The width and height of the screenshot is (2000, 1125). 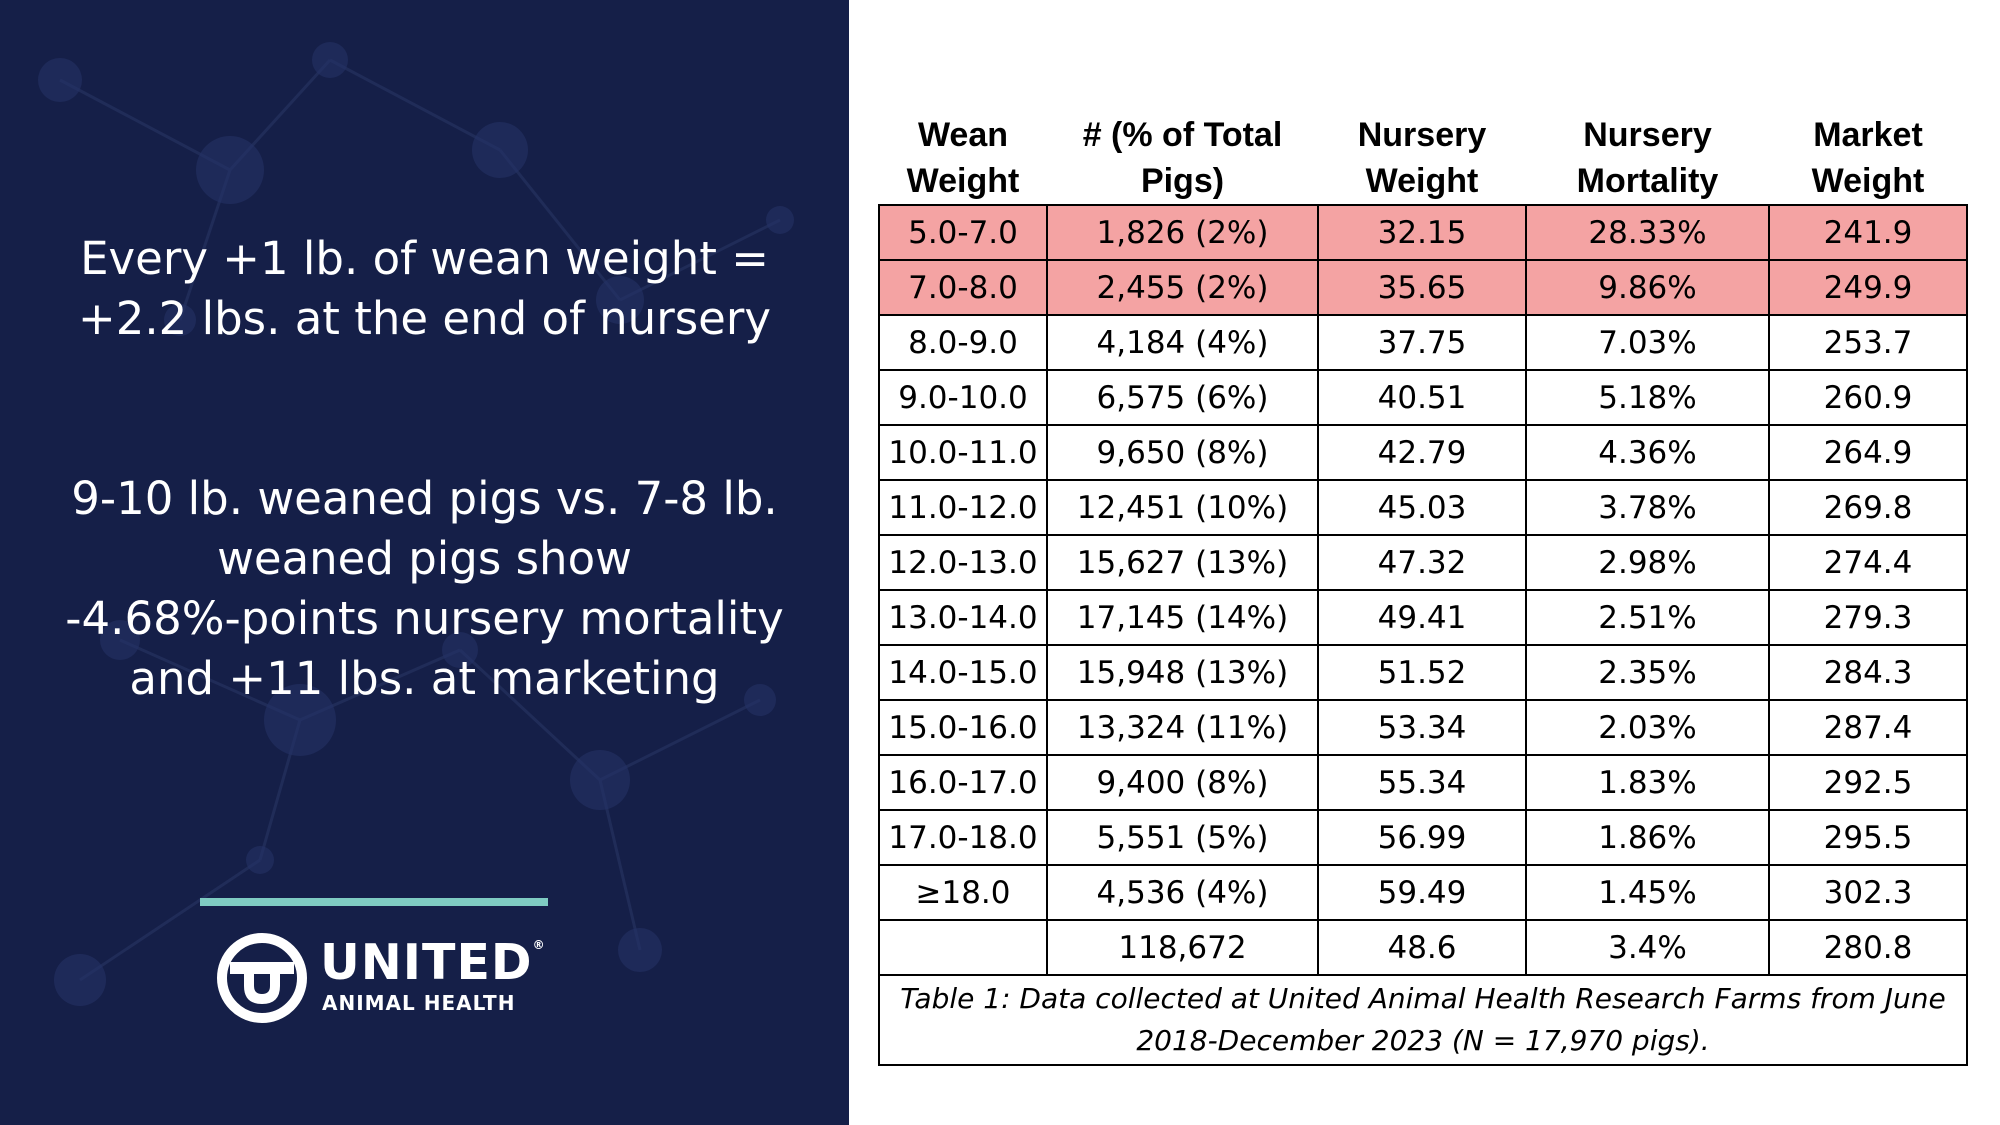 I want to click on cell-nursery-mortality: 2.51%, so click(x=1647, y=617).